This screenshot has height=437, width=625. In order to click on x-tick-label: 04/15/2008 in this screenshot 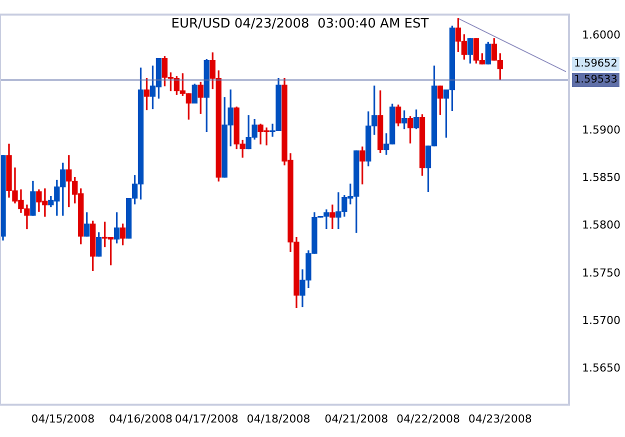, I will do `click(63, 419)`.